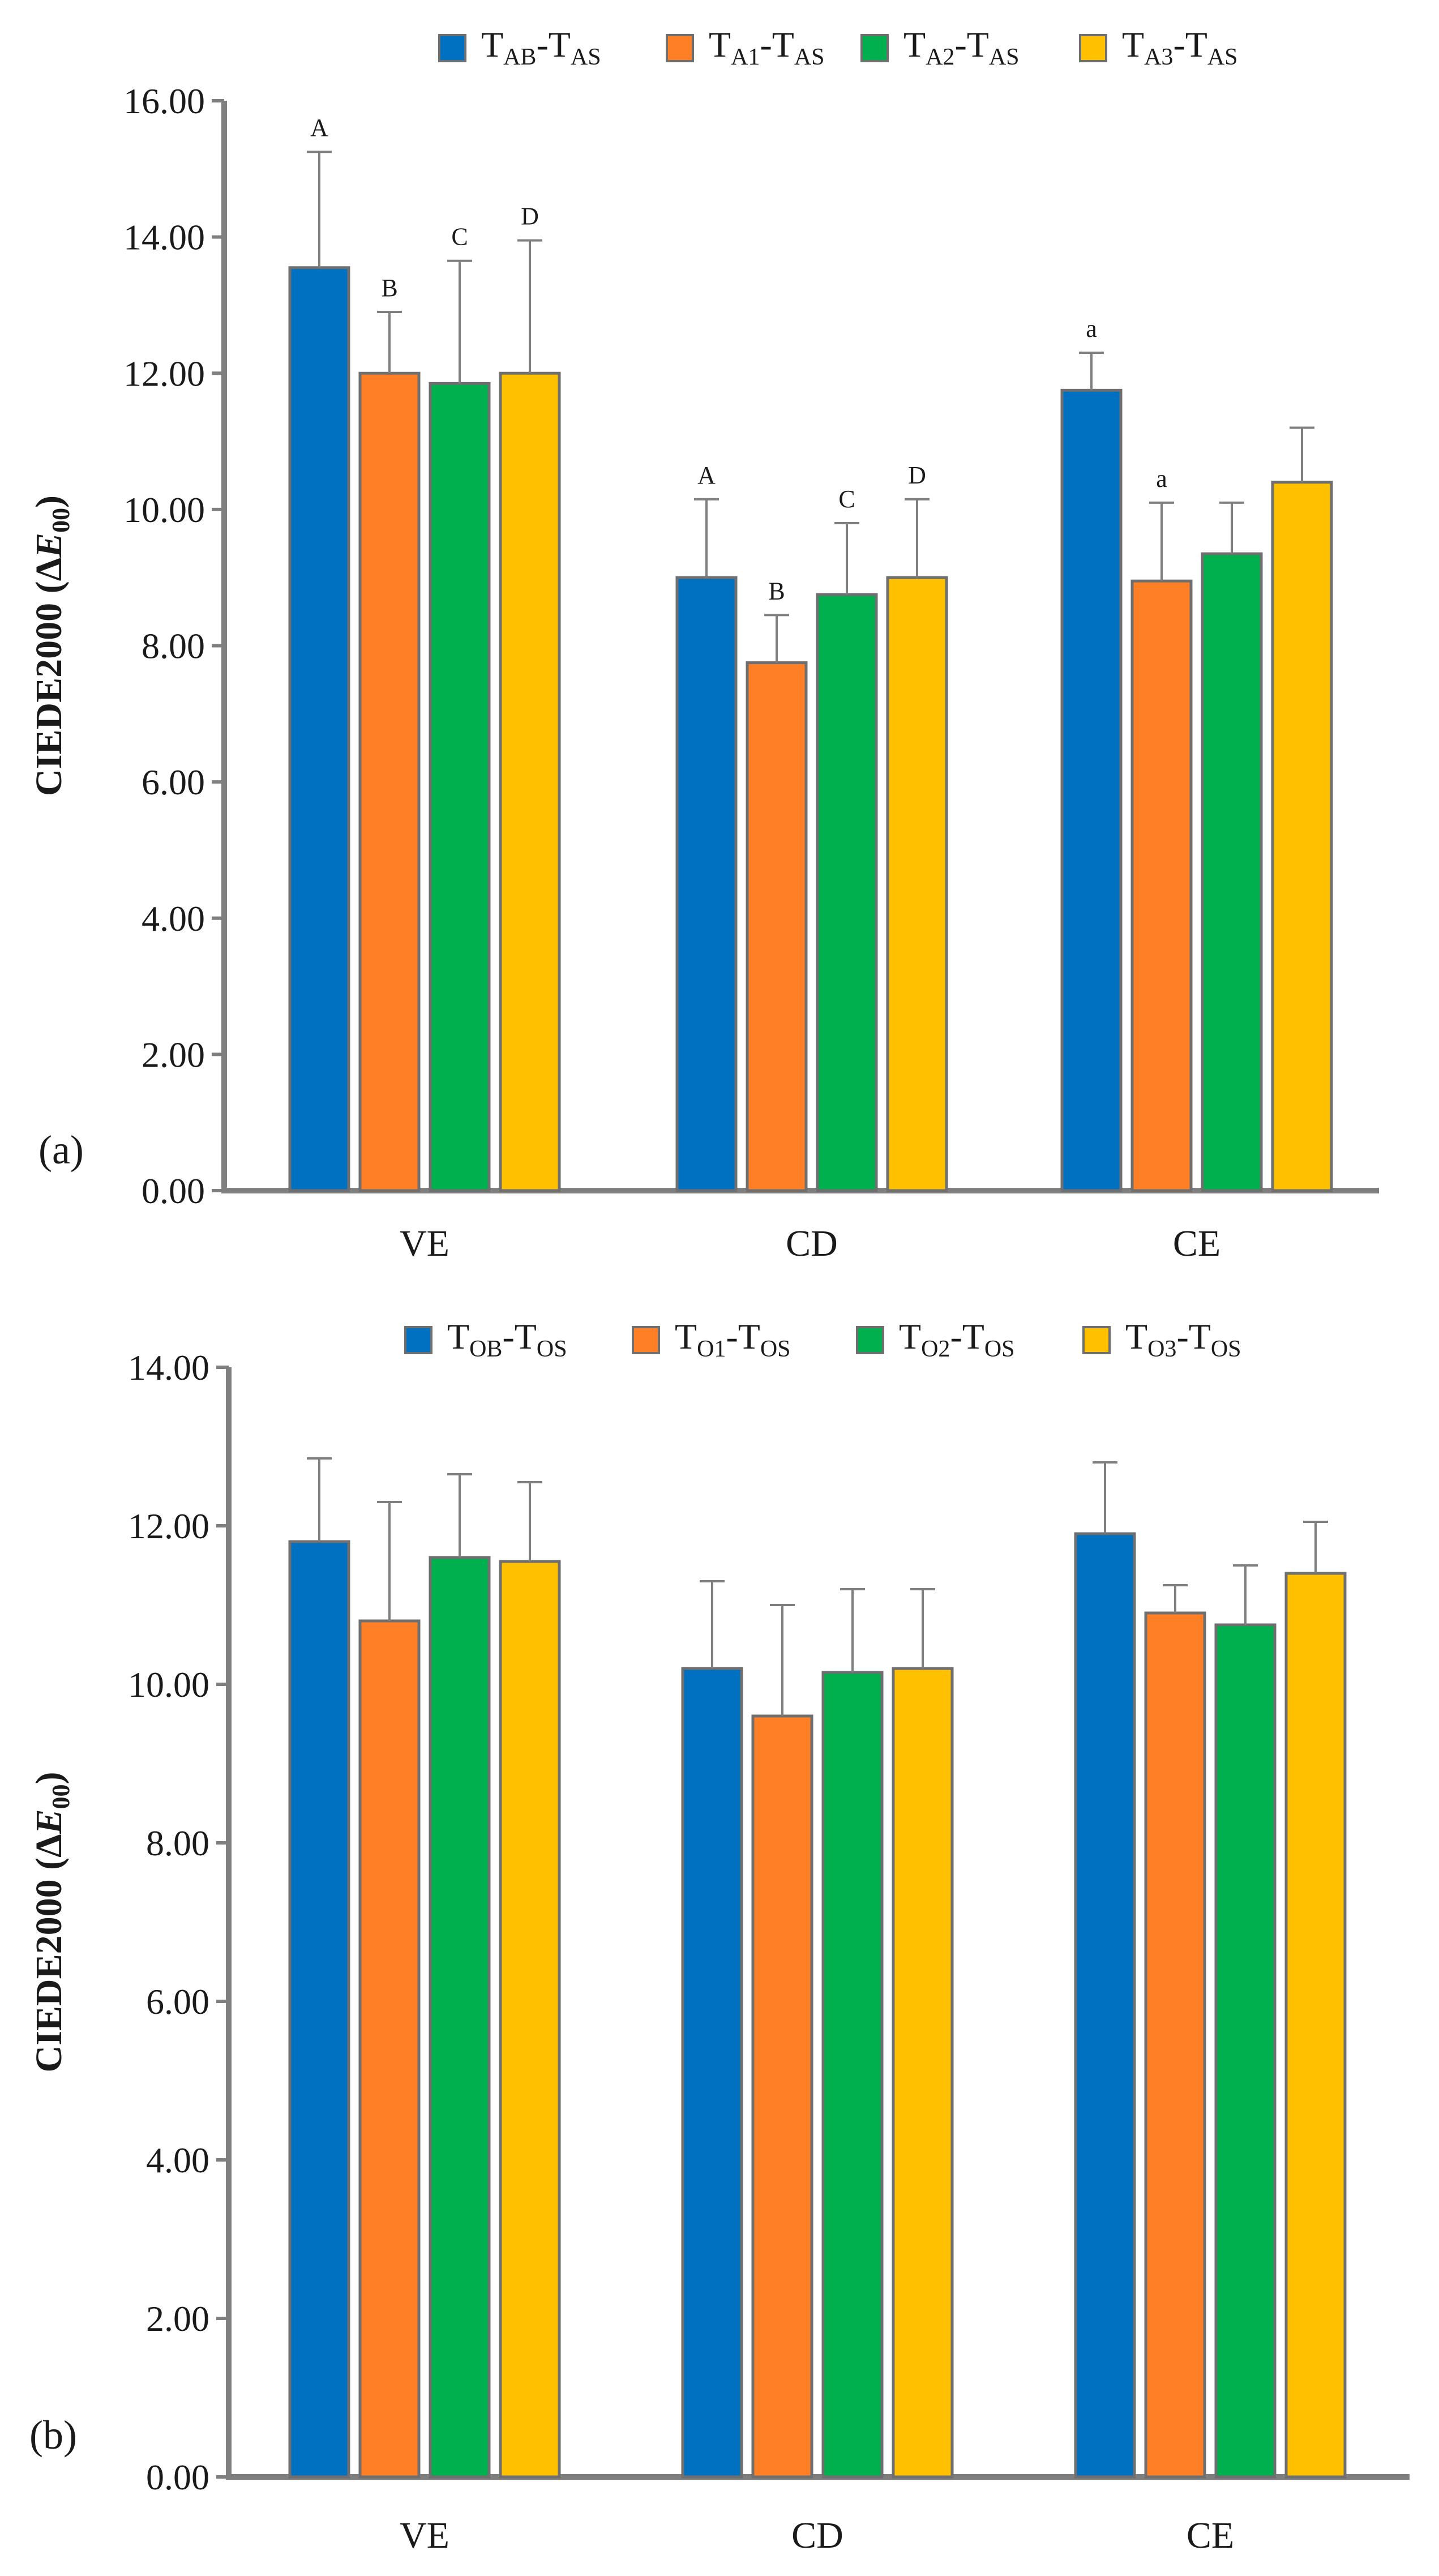 This screenshot has width=1439, height=2576. I want to click on y-axis-title-close: ), so click(49, 1778).